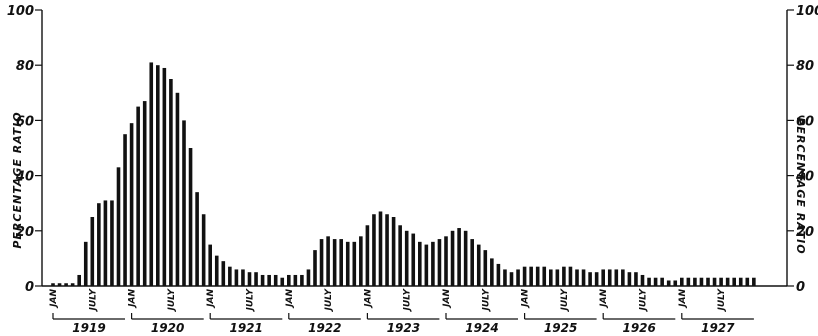 The image size is (818, 336). I want to click on y-tick-label-right: 60, so click(805, 121).